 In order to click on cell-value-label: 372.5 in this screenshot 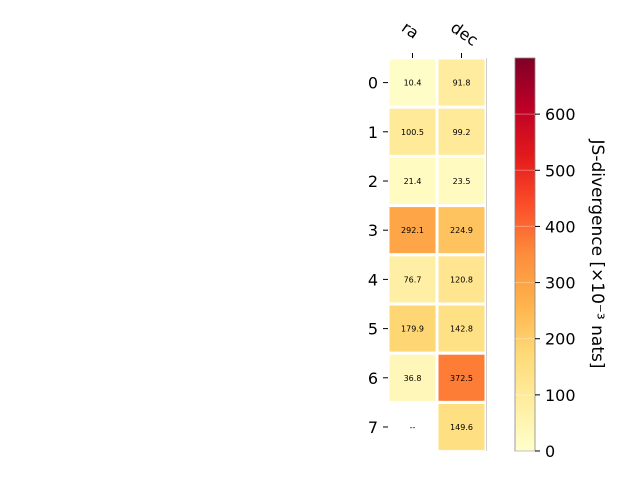, I will do `click(461, 378)`.